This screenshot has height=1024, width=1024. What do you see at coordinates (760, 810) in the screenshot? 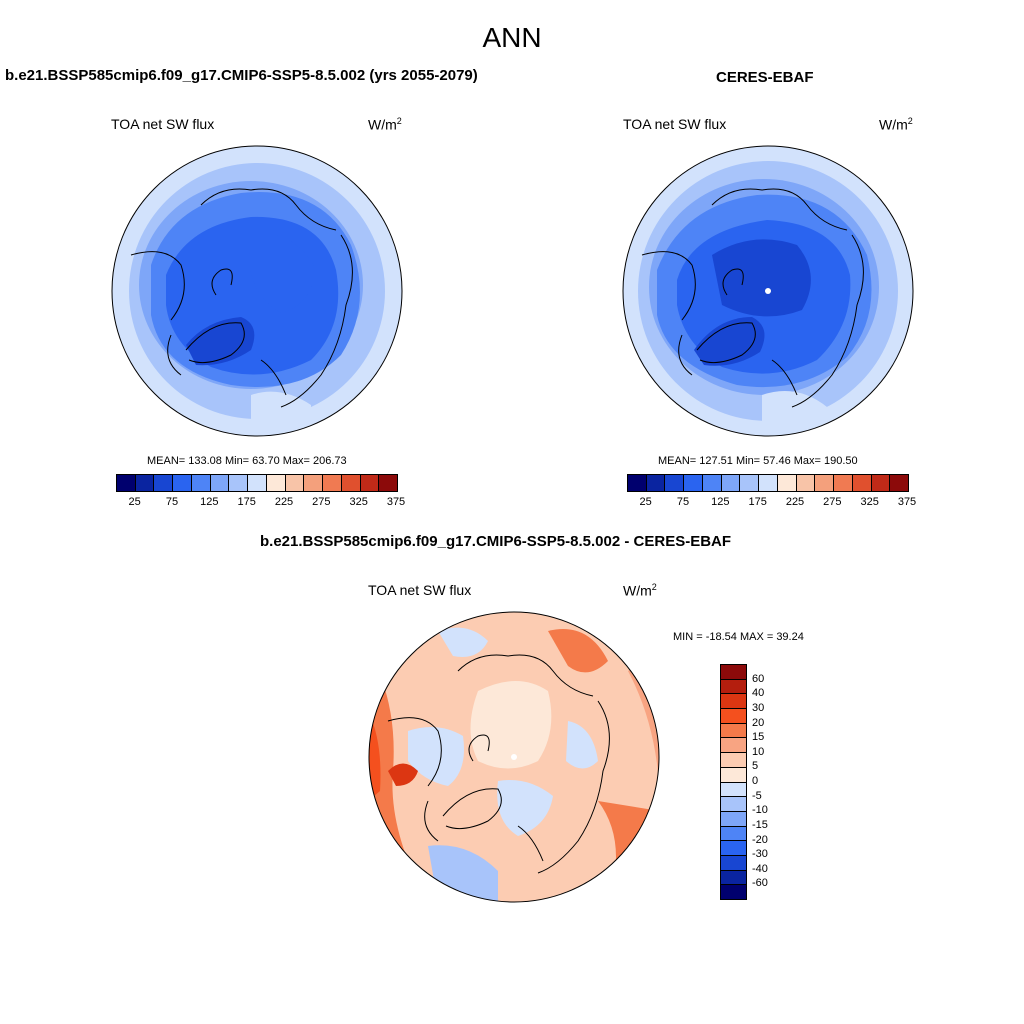
I see `colorbar-tick-label: -10` at bounding box center [760, 810].